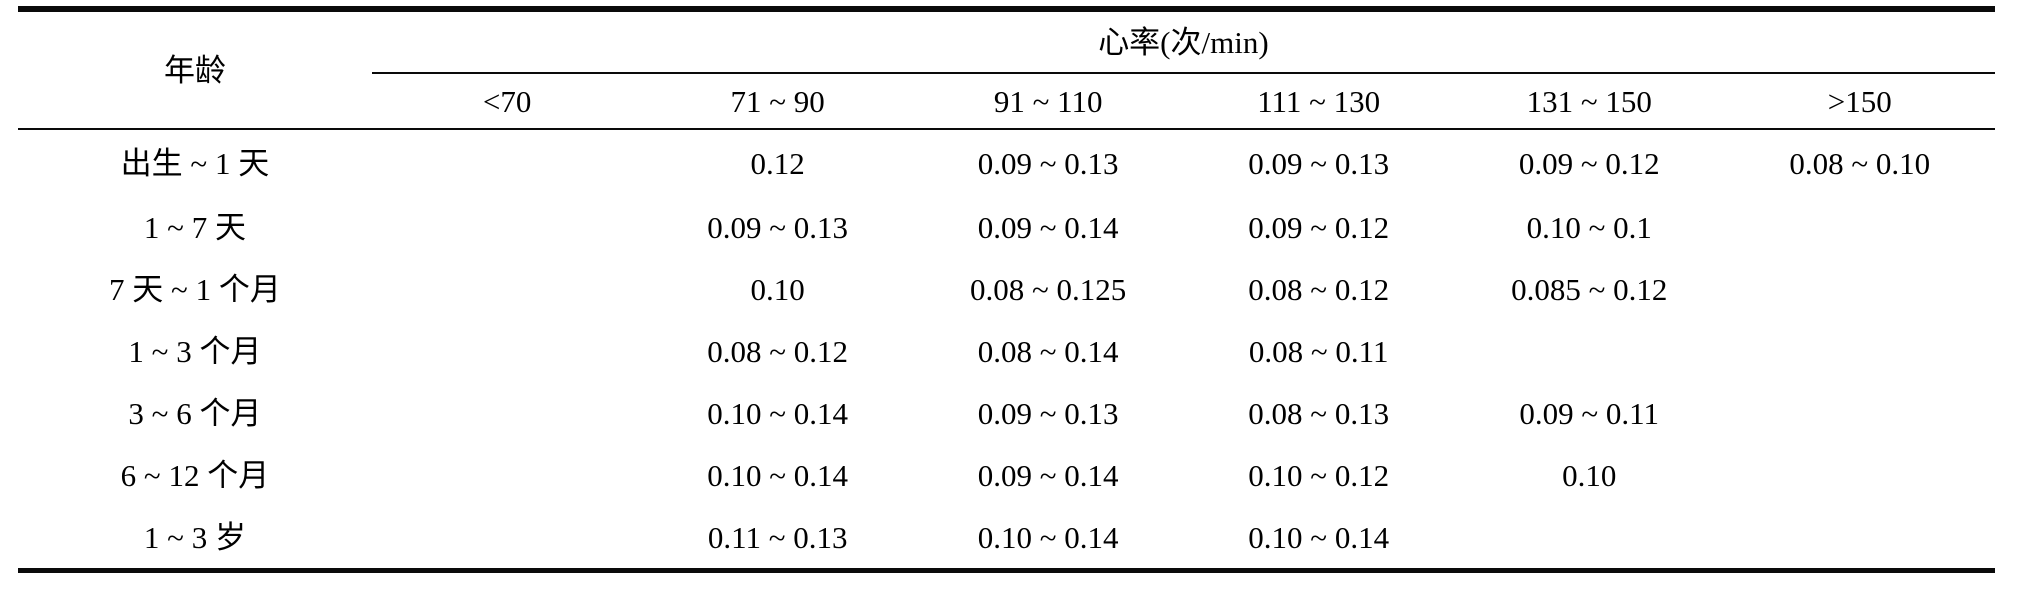 The image size is (2017, 601). I want to click on column-header-131-150: 131 ~ 150, so click(1589, 101).